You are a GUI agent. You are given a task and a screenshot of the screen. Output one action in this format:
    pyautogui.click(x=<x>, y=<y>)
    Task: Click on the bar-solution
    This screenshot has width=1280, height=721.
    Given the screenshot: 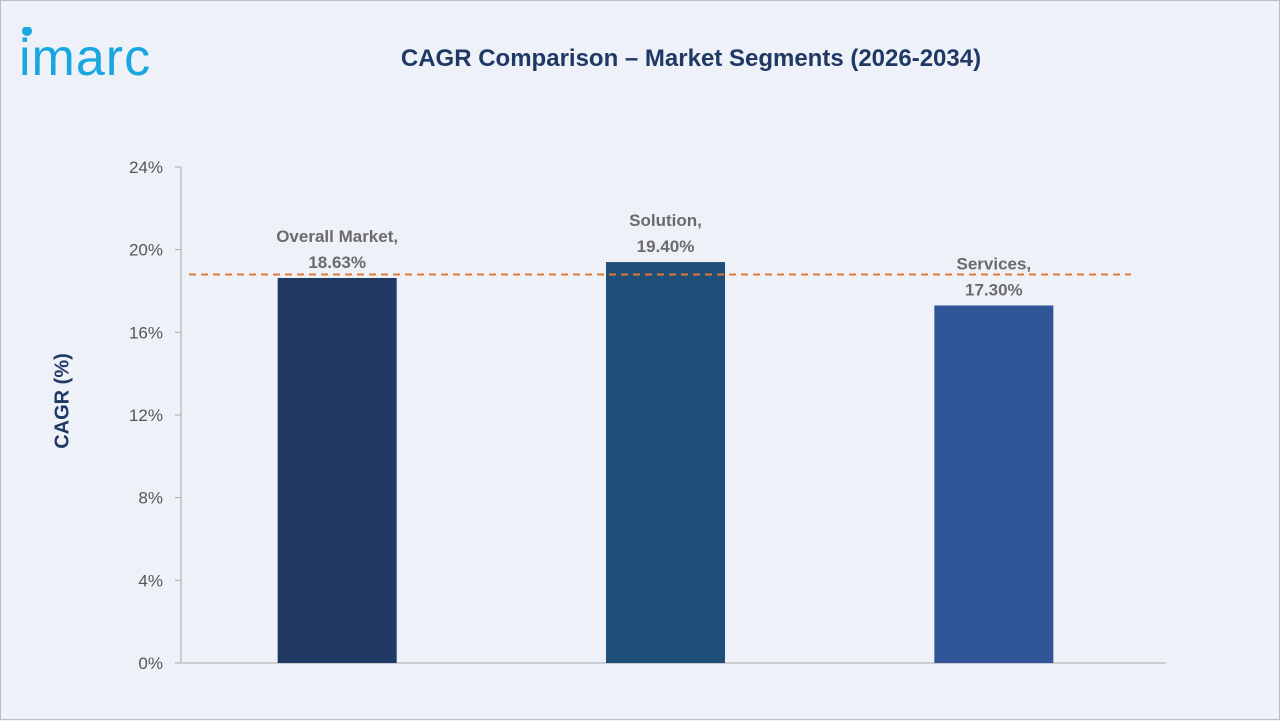 What is the action you would take?
    pyautogui.click(x=665, y=462)
    